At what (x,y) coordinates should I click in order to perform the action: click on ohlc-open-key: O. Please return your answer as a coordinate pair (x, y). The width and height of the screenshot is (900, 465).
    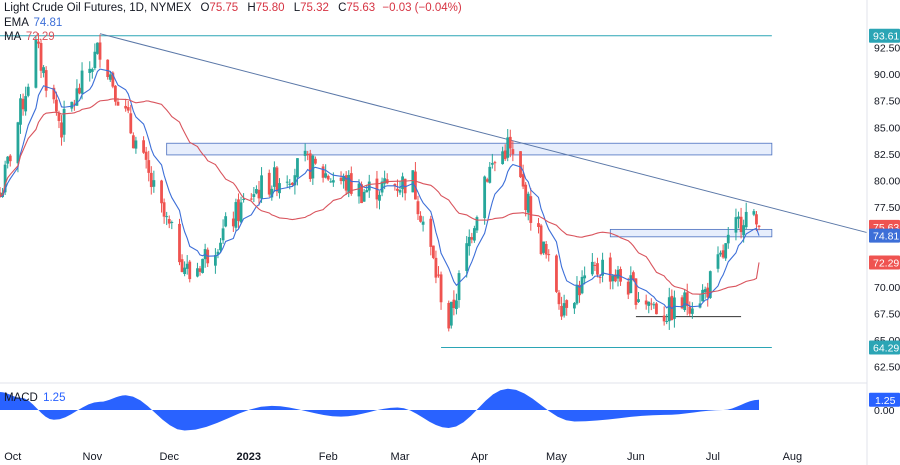
    Looking at the image, I should click on (205, 8).